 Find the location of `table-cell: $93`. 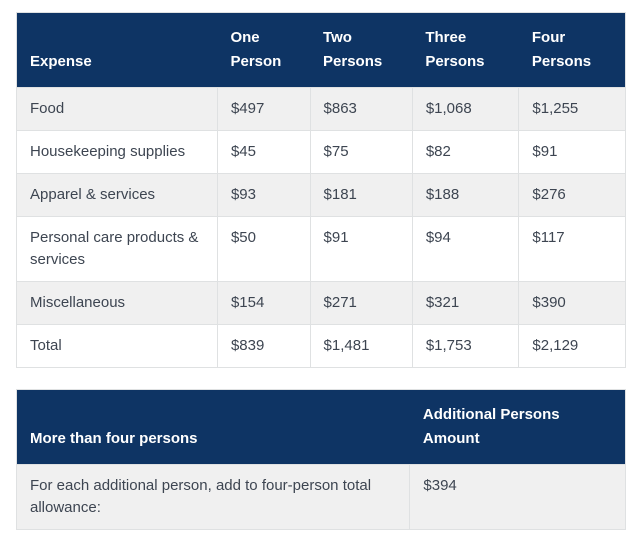

table-cell: $93 is located at coordinates (263, 195).